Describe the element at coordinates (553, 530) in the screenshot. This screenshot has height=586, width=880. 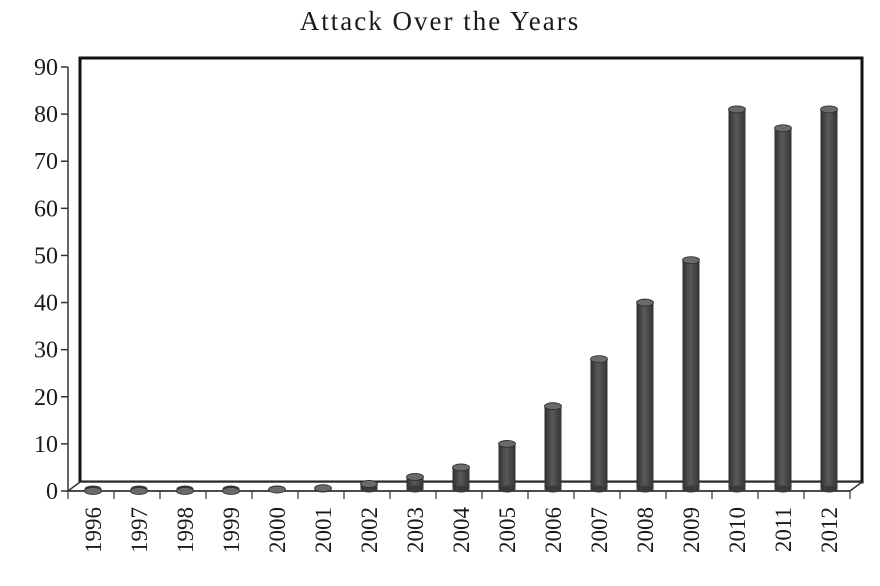
I see `x-tick-label: 2006` at that location.